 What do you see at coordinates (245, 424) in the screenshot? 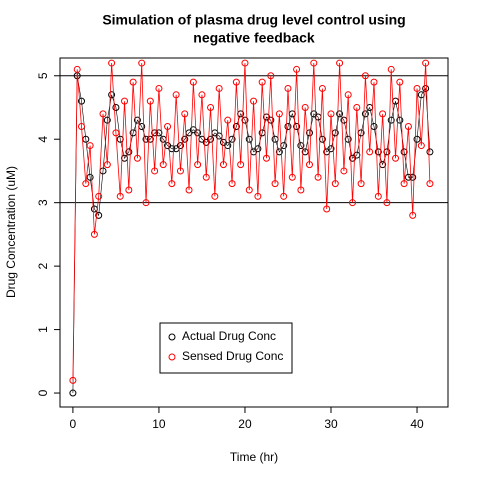
I see `x-tick-label: 20` at bounding box center [245, 424].